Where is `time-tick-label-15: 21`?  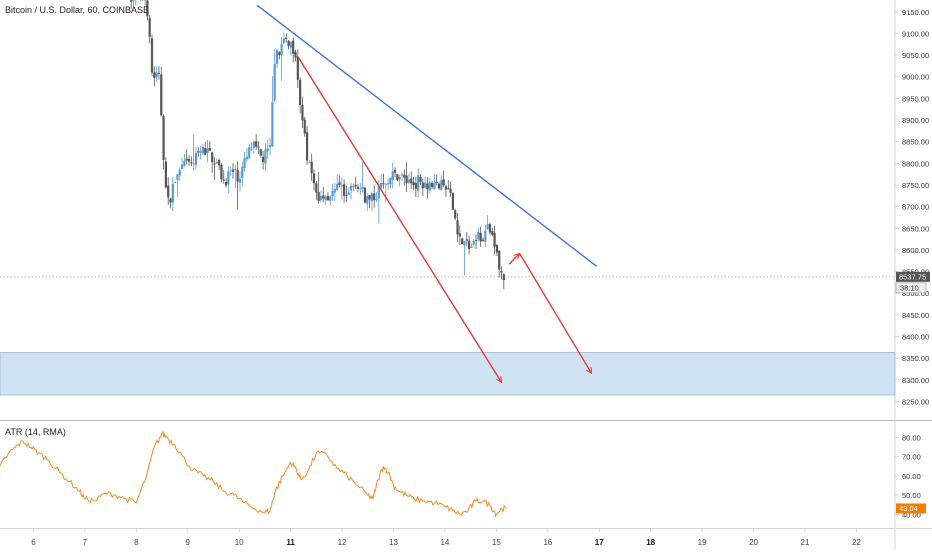
time-tick-label-15: 21 is located at coordinates (805, 542).